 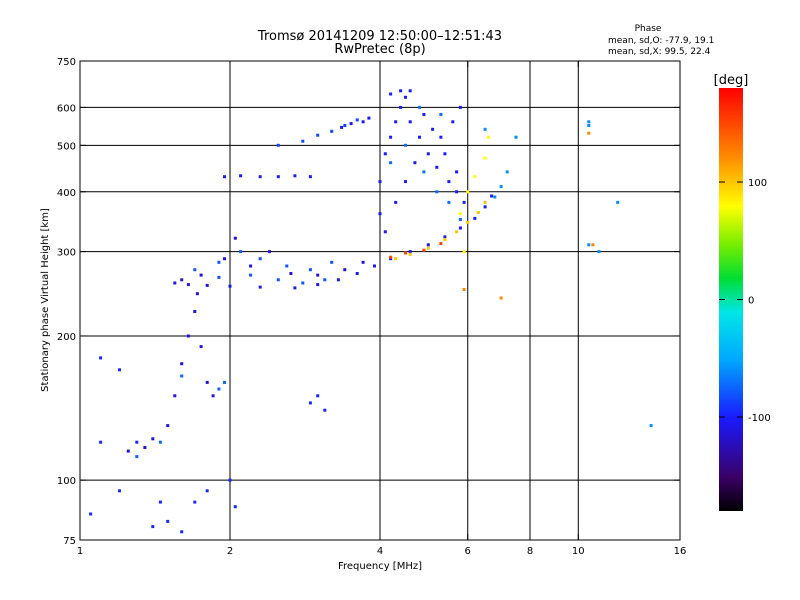 What do you see at coordinates (680, 551) in the screenshot?
I see `x-tick-label: 16` at bounding box center [680, 551].